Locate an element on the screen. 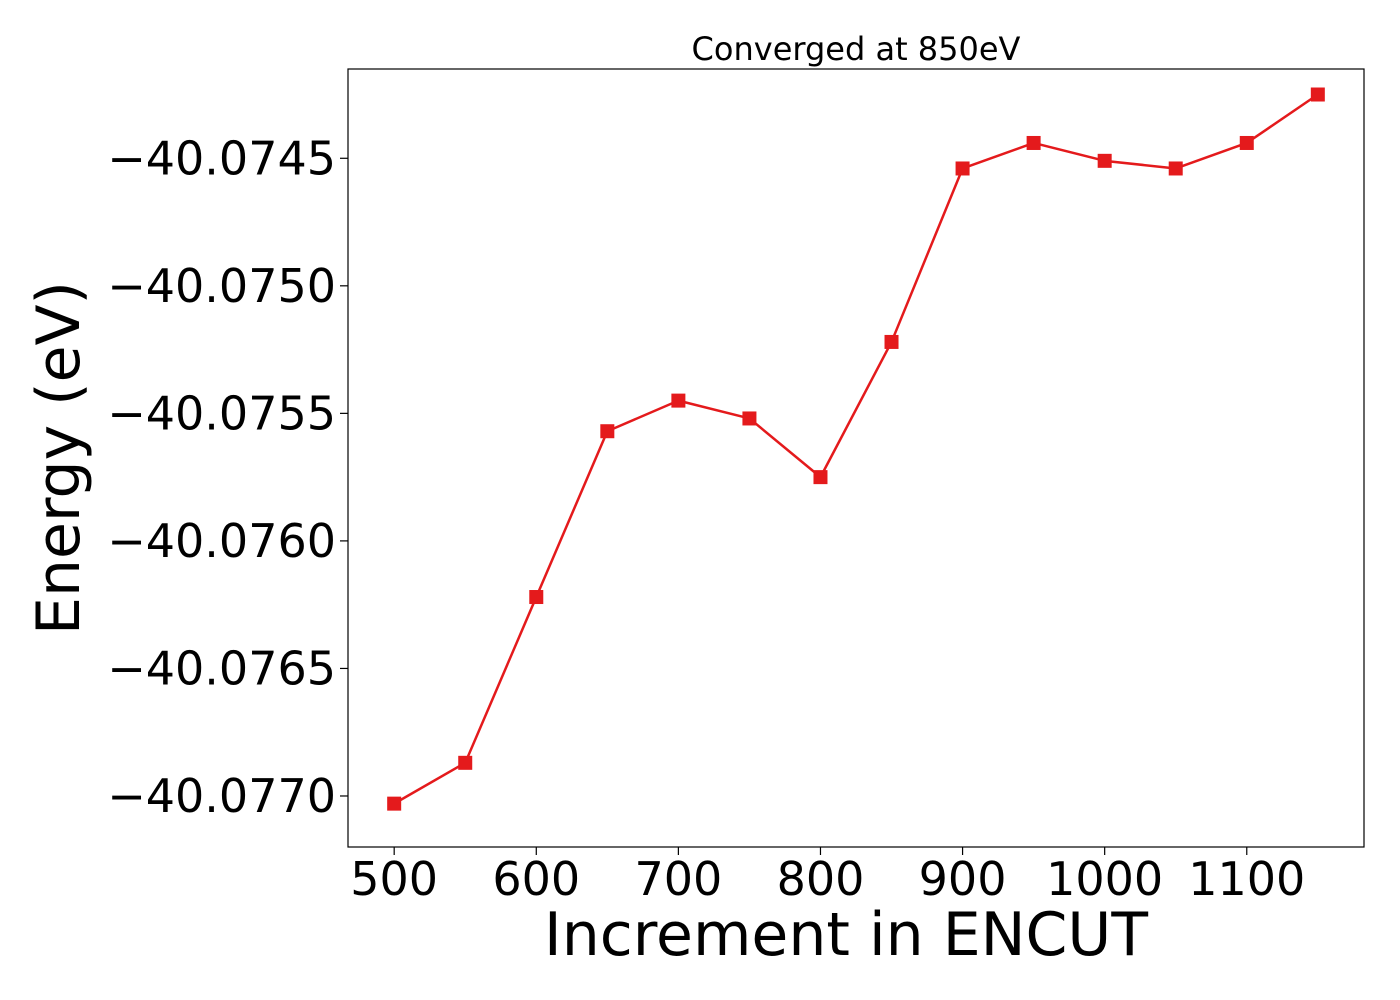 This screenshot has height=1000, width=1400. y-tick-label: −40.0770 is located at coordinates (221, 796).